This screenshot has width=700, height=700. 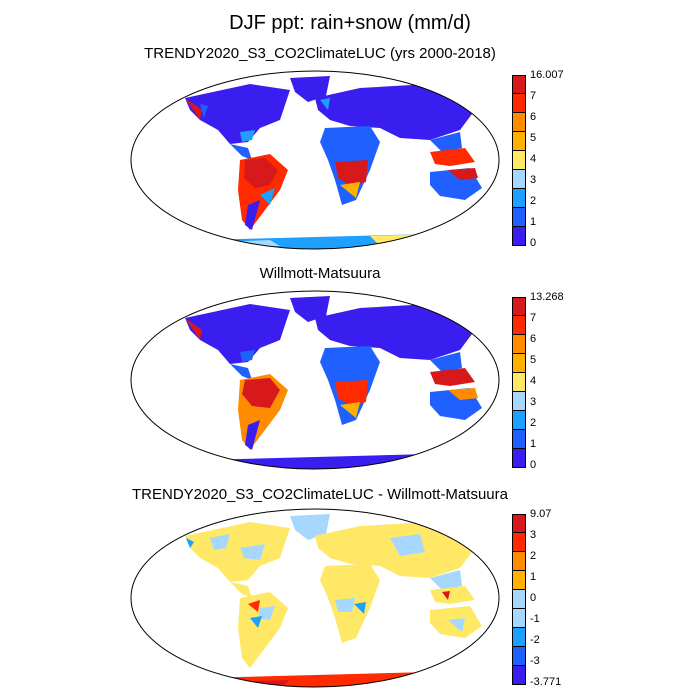 I want to click on colorbar-label: 13.268, so click(x=547, y=297).